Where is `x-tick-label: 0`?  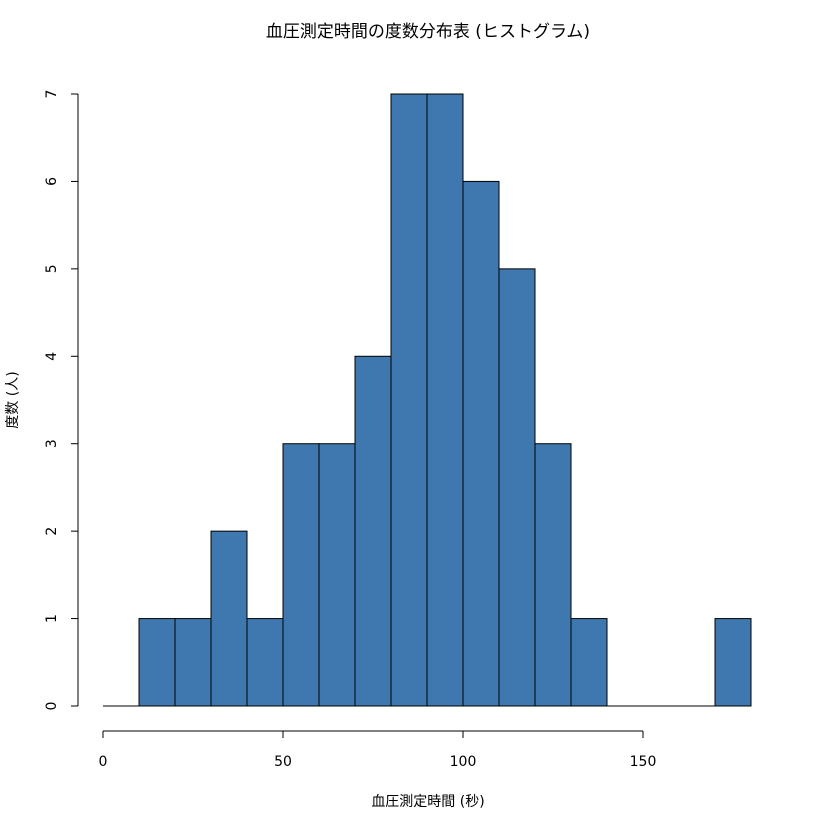 x-tick-label: 0 is located at coordinates (103, 762).